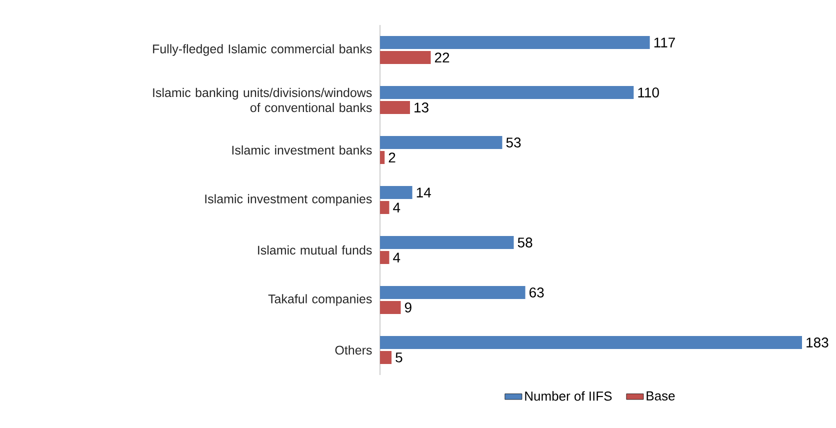  Describe the element at coordinates (537, 293) in the screenshot. I see `data-label: 63` at that location.